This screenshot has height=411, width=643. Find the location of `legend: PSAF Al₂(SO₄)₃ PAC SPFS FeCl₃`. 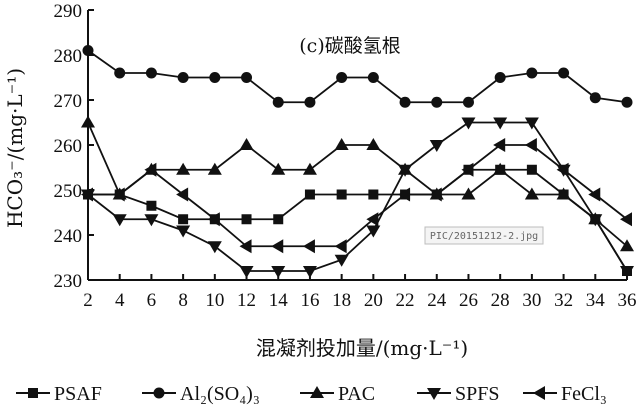

legend: PSAF Al₂(SO₄)₃ PAC SPFS FeCl₃ is located at coordinates (311, 394).